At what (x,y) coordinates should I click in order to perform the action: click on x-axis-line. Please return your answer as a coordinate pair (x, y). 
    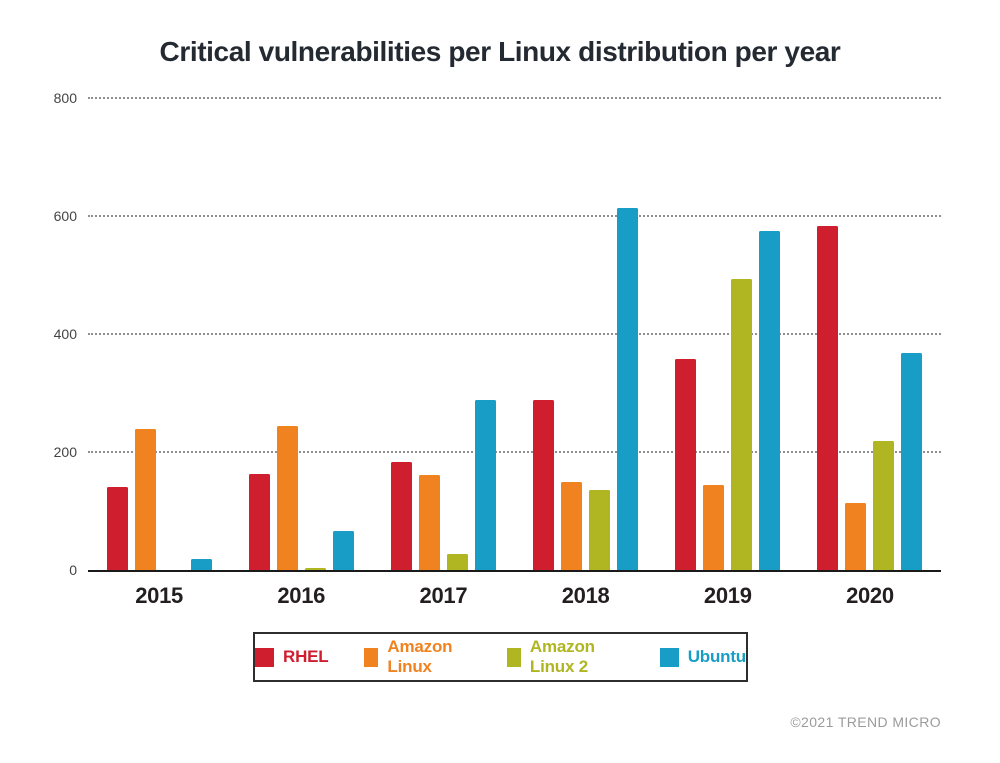
    Looking at the image, I should click on (514, 571).